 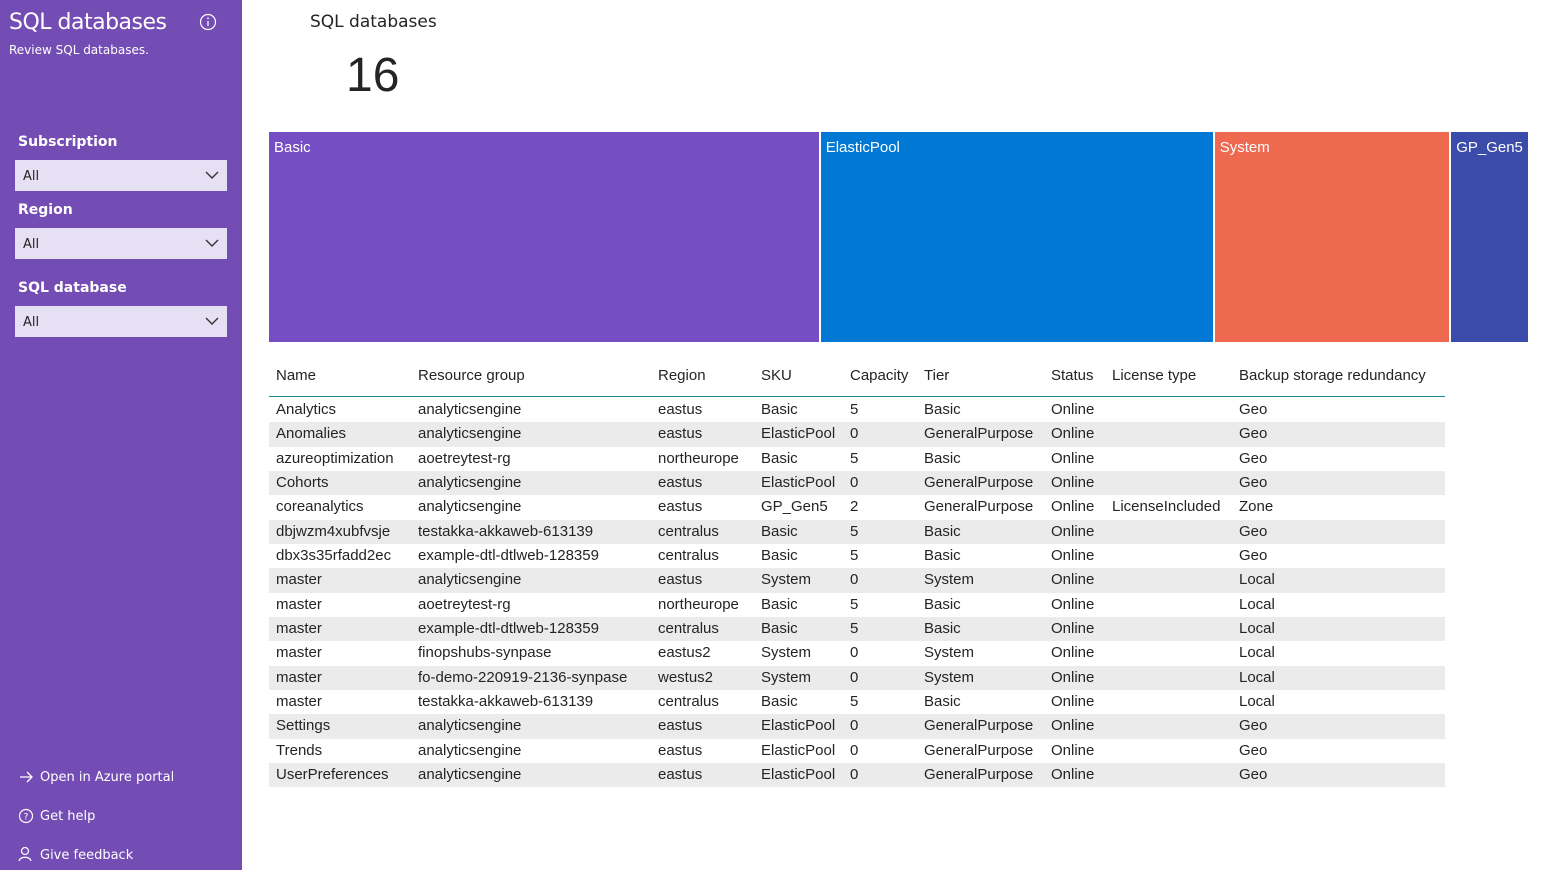 What do you see at coordinates (208, 22) in the screenshot?
I see `info-icon` at bounding box center [208, 22].